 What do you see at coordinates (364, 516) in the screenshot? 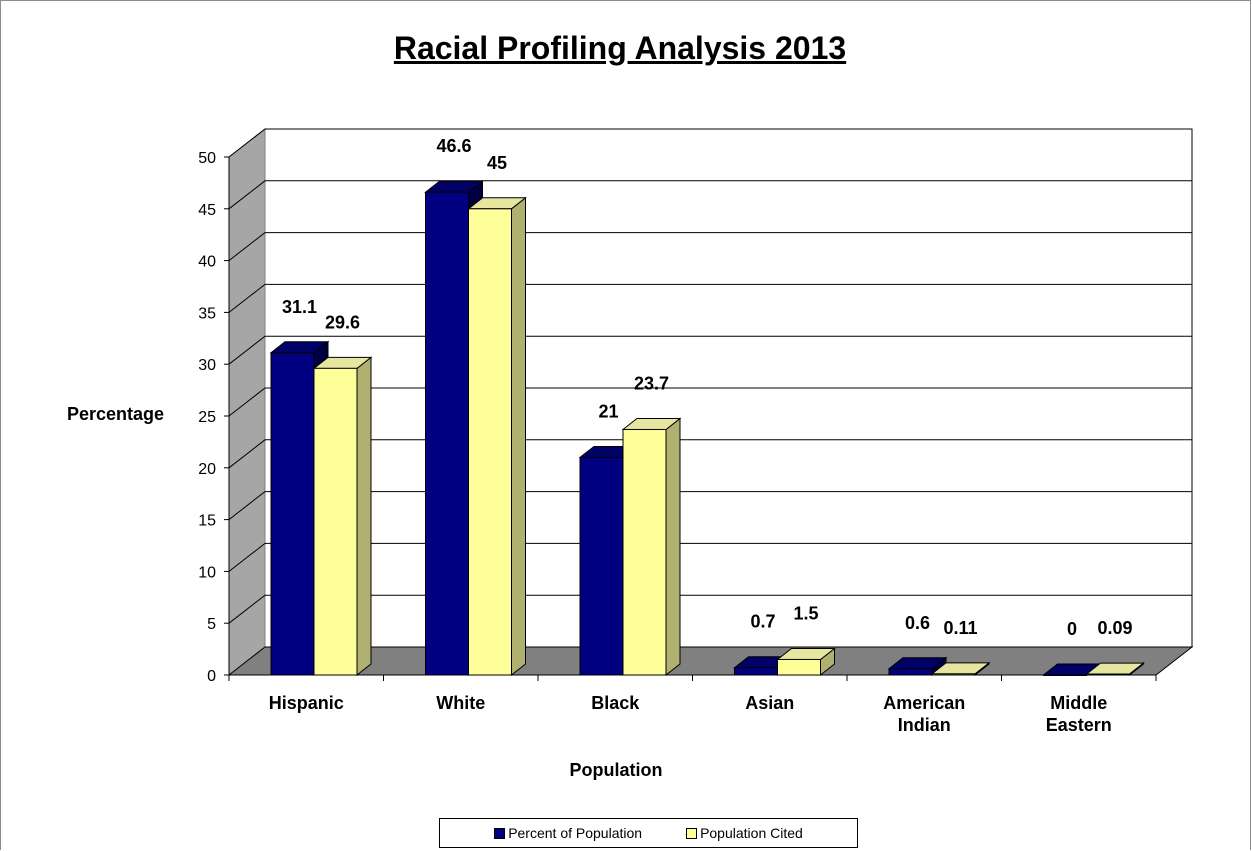
I see `bar-population-cited-hispanic-side` at bounding box center [364, 516].